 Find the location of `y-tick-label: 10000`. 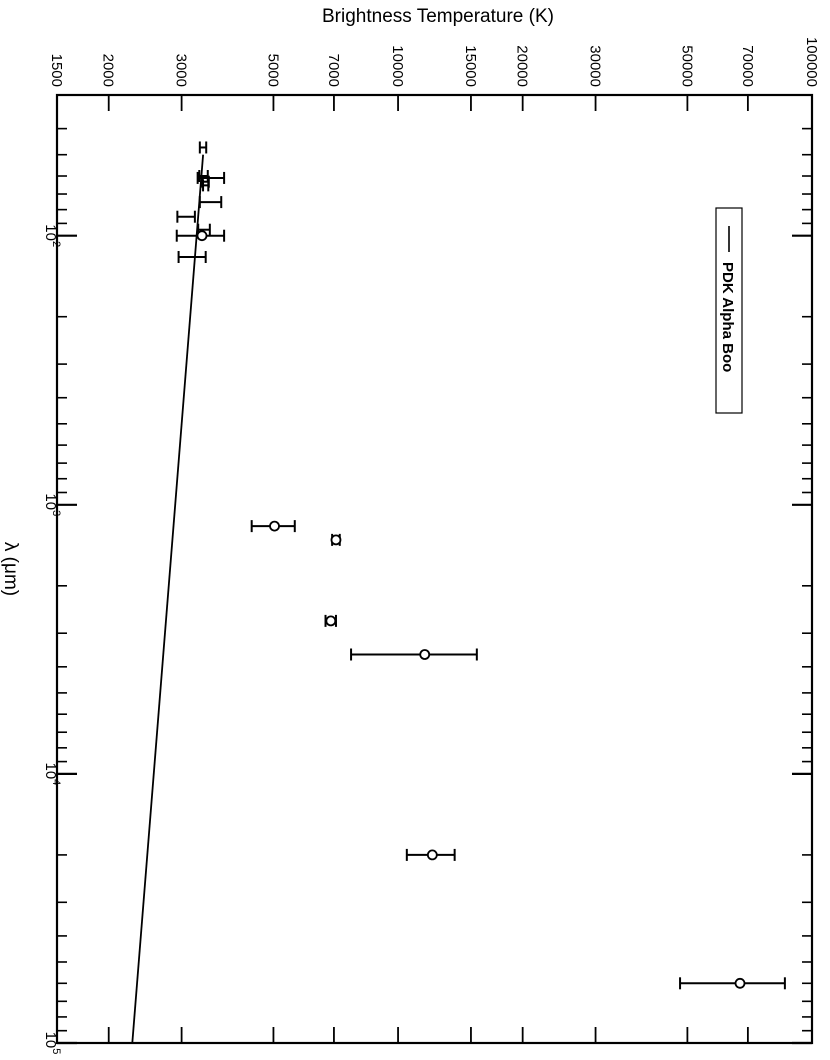

y-tick-label: 10000 is located at coordinates (397, 66).